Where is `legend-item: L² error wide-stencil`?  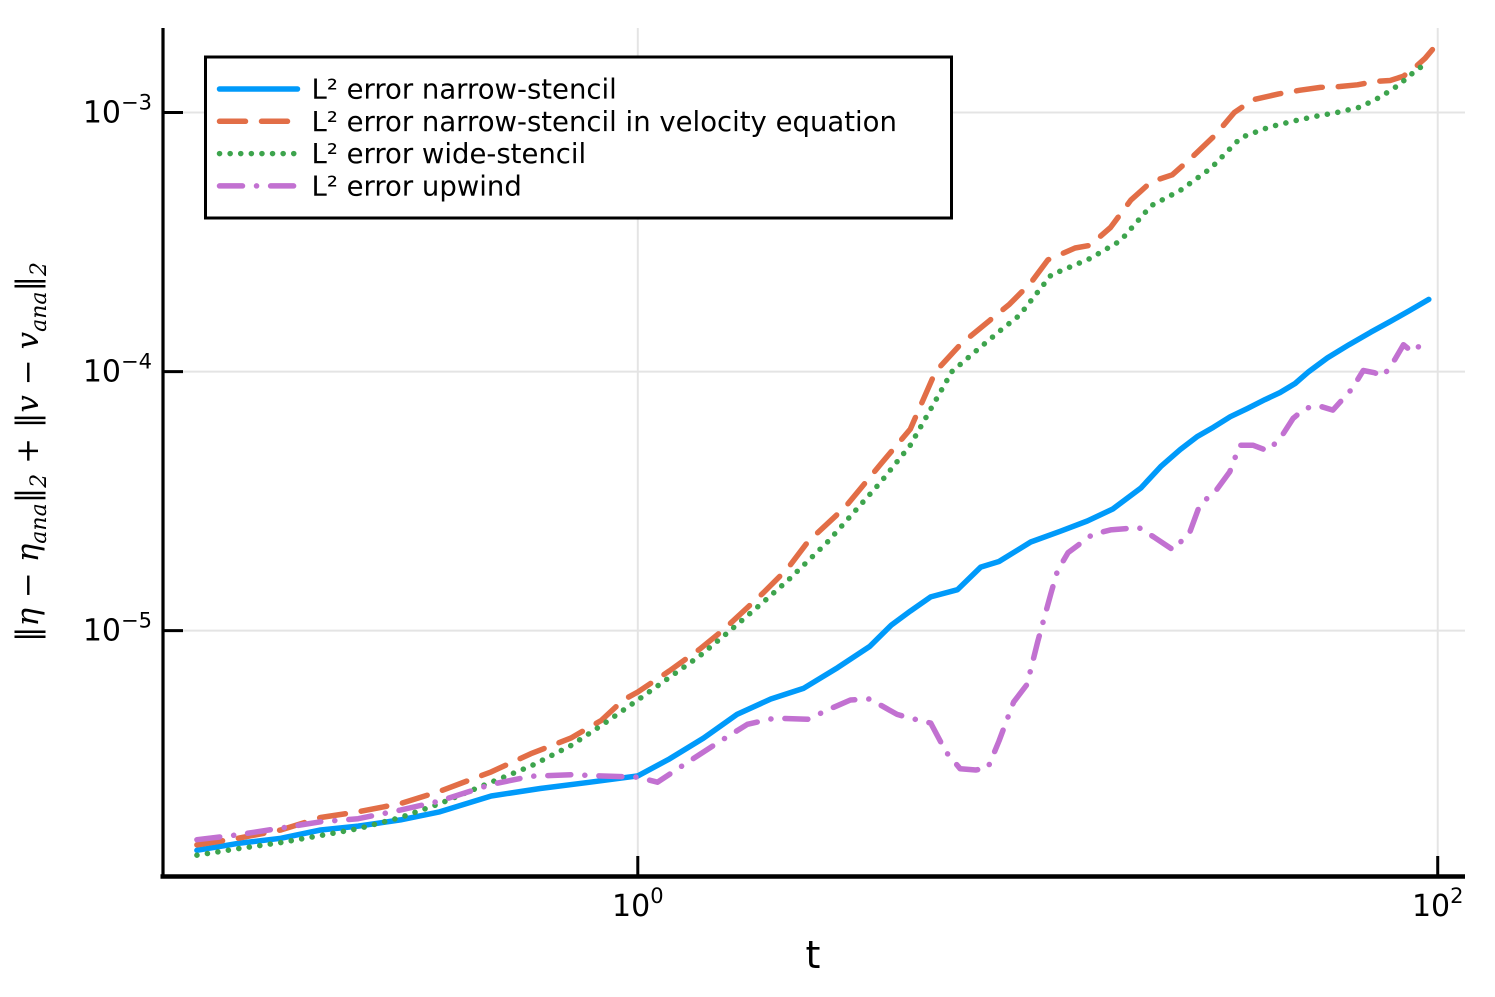
legend-item: L² error wide-stencil is located at coordinates (401, 154).